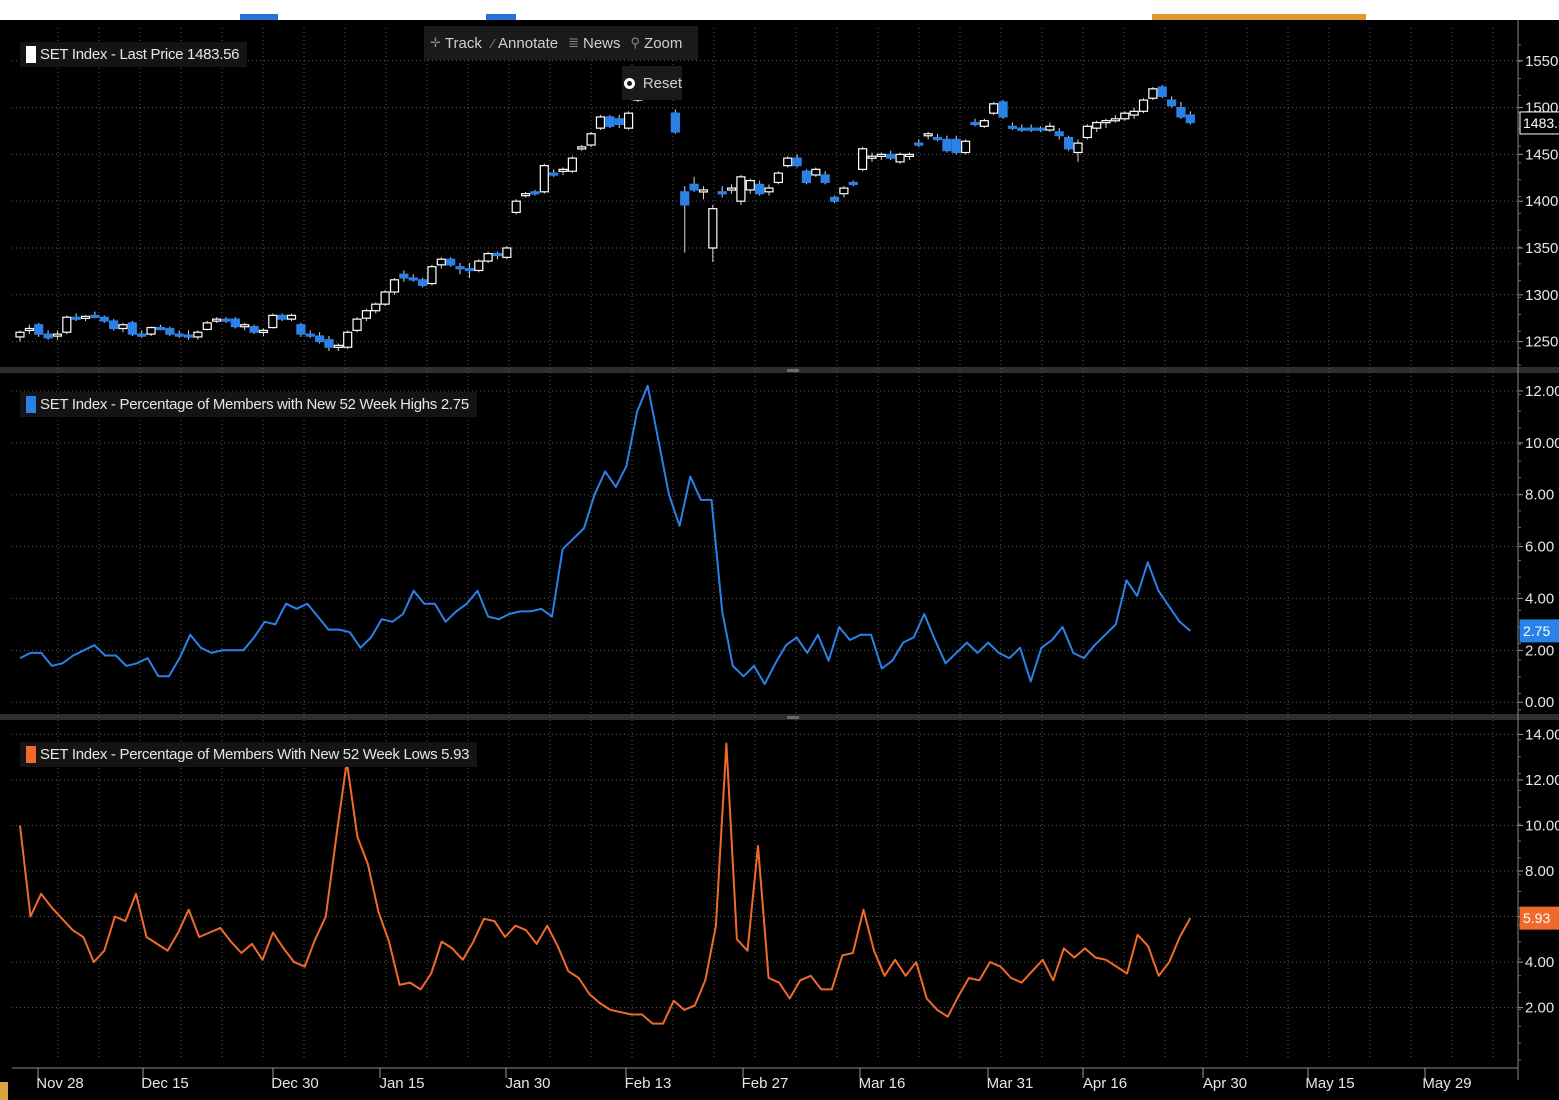 The width and height of the screenshot is (1559, 1100). What do you see at coordinates (1010, 1083) in the screenshot?
I see `x-tick-label: Mar 31` at bounding box center [1010, 1083].